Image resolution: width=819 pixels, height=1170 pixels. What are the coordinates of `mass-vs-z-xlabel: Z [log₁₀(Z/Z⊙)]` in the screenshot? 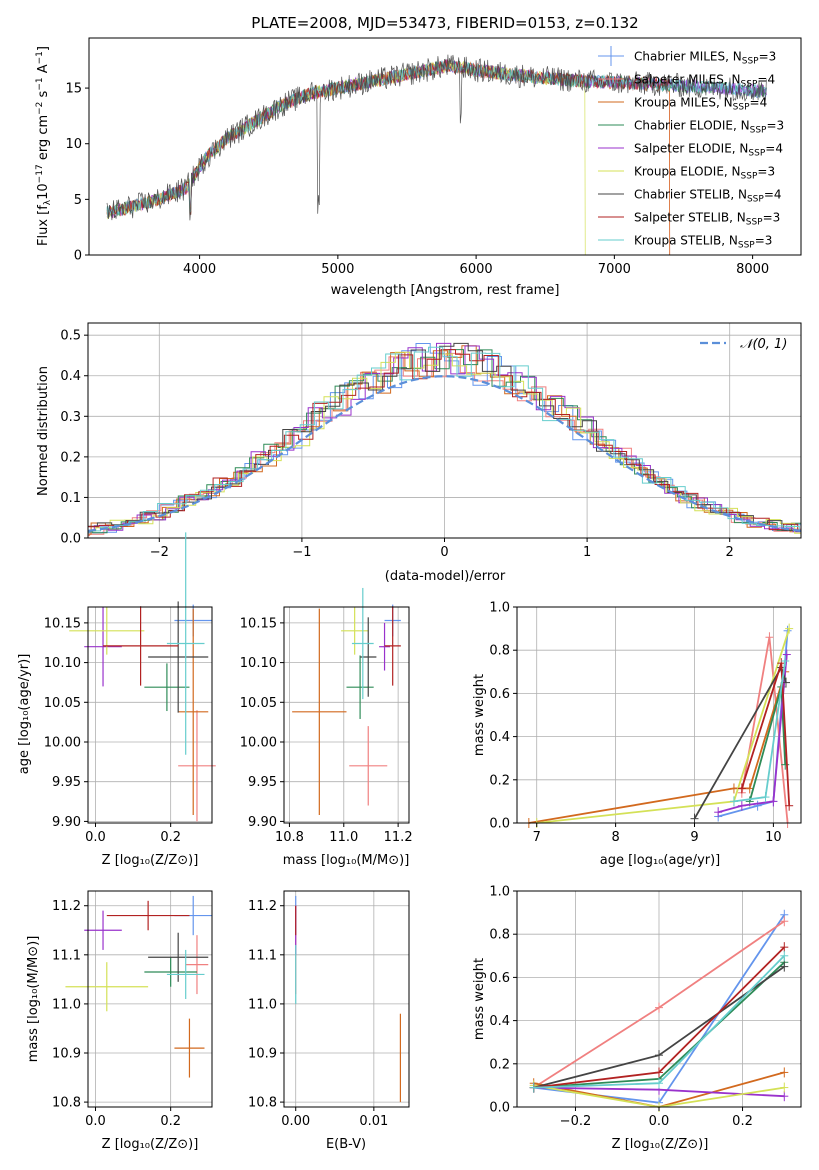 It's located at (150, 1144).